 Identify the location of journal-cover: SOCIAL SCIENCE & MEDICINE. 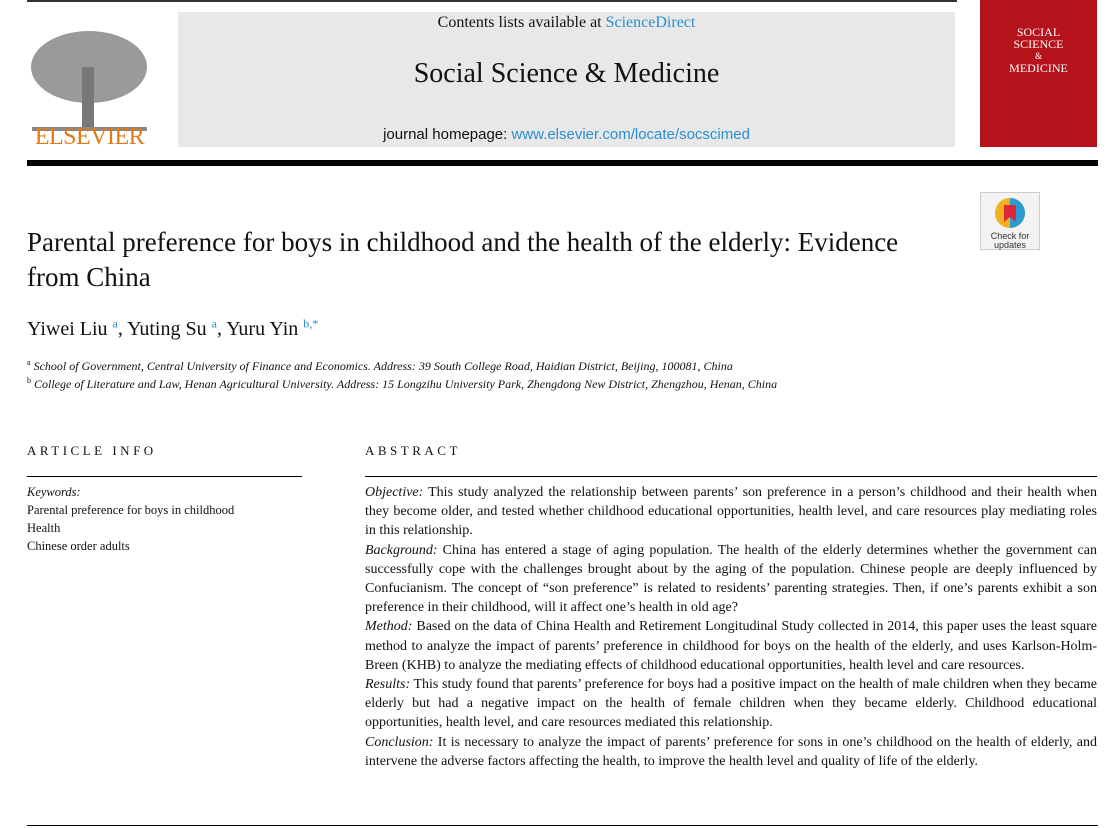
(1038, 73).